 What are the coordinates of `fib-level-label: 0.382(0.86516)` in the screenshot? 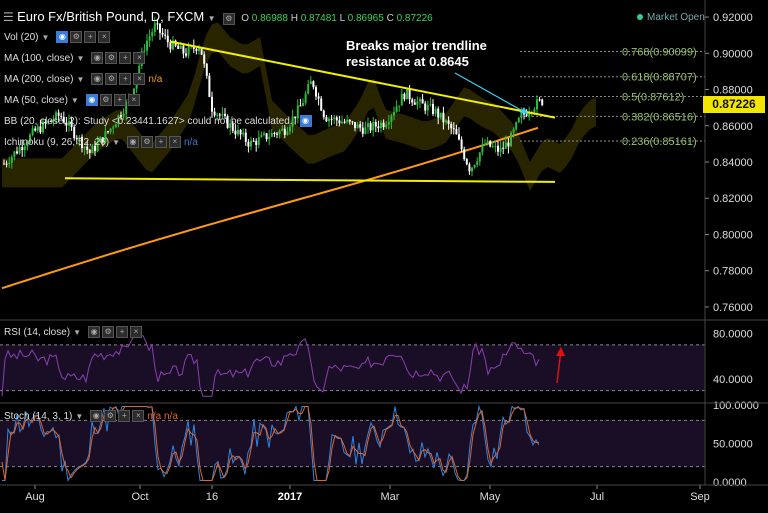 It's located at (659, 117).